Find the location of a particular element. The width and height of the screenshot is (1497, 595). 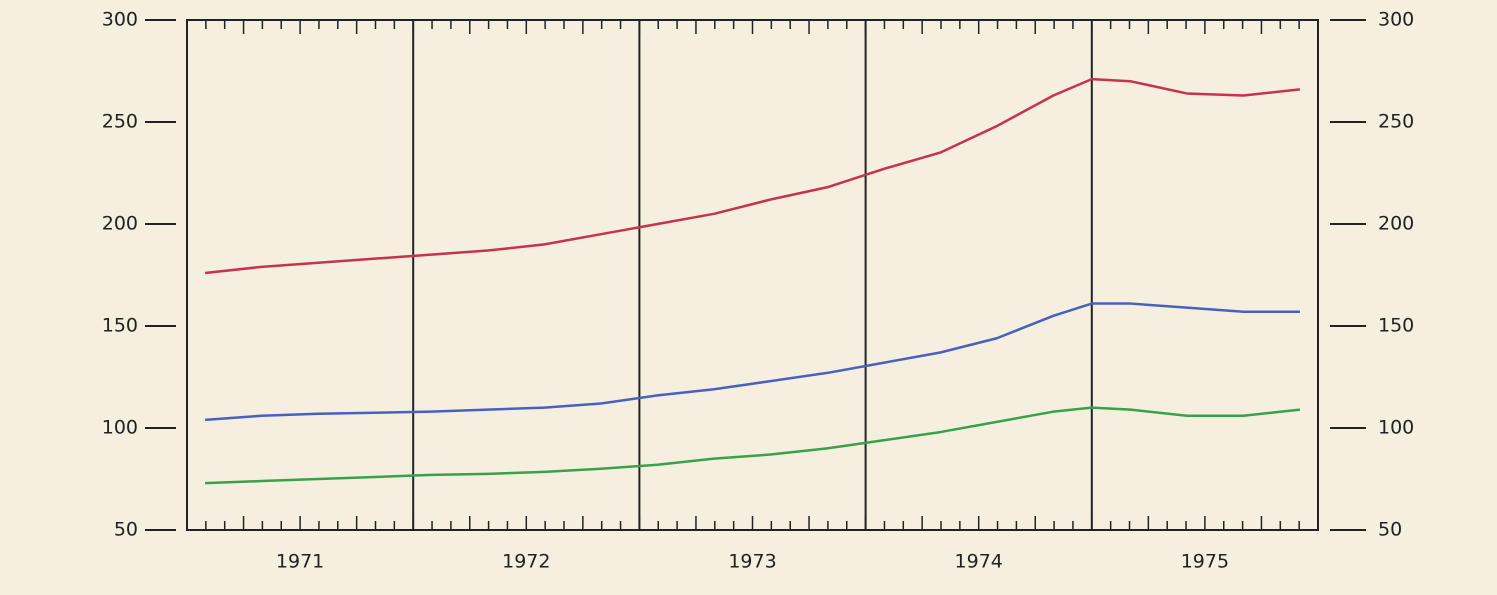

y-tick-label: 100 is located at coordinates (120, 428).